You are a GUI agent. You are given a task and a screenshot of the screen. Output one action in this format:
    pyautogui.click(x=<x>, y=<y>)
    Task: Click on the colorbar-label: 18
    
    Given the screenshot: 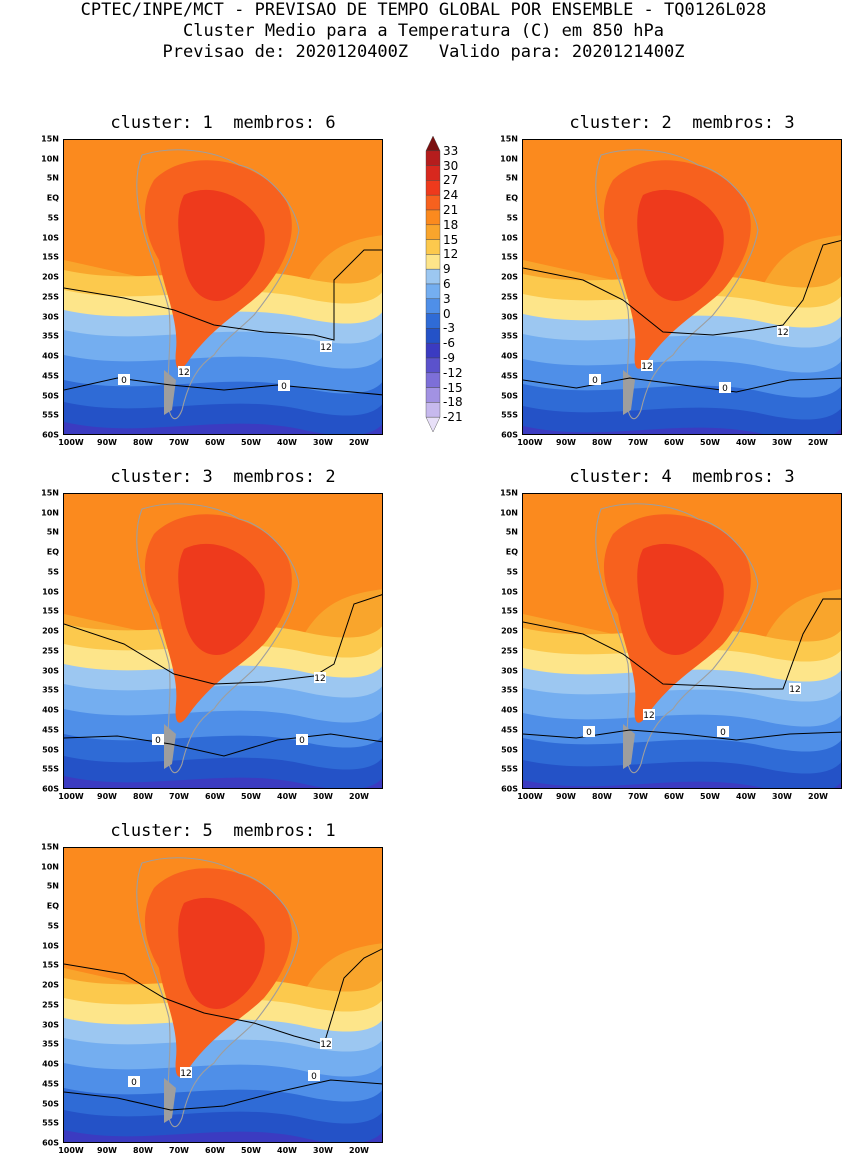 What is the action you would take?
    pyautogui.click(x=451, y=224)
    